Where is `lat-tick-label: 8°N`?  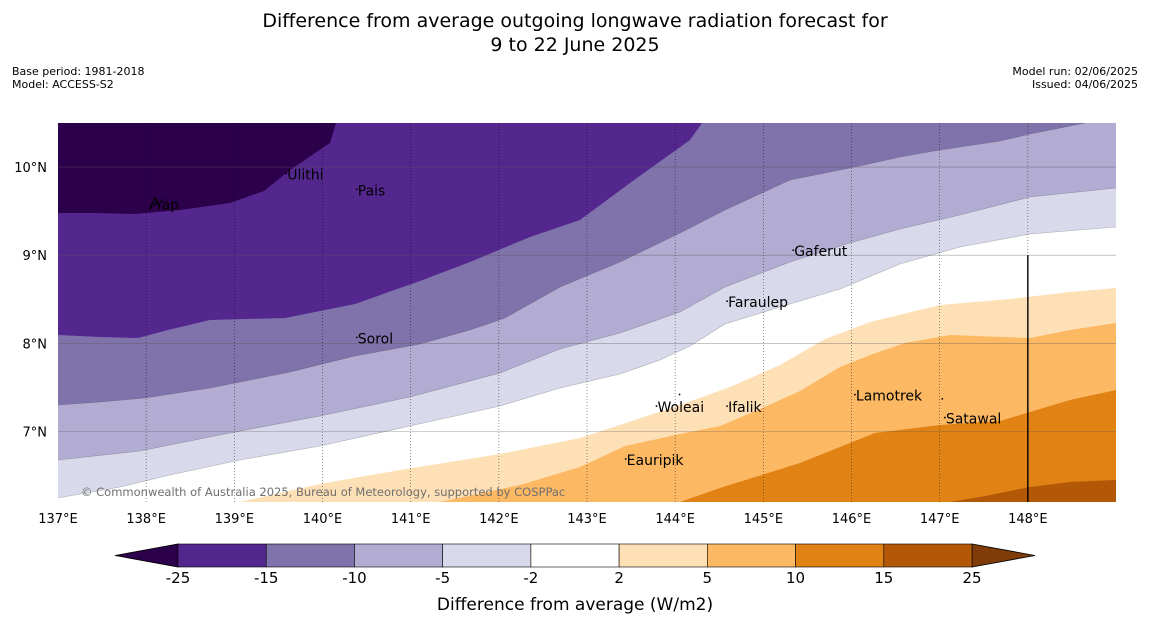
lat-tick-label: 8°N is located at coordinates (35, 344).